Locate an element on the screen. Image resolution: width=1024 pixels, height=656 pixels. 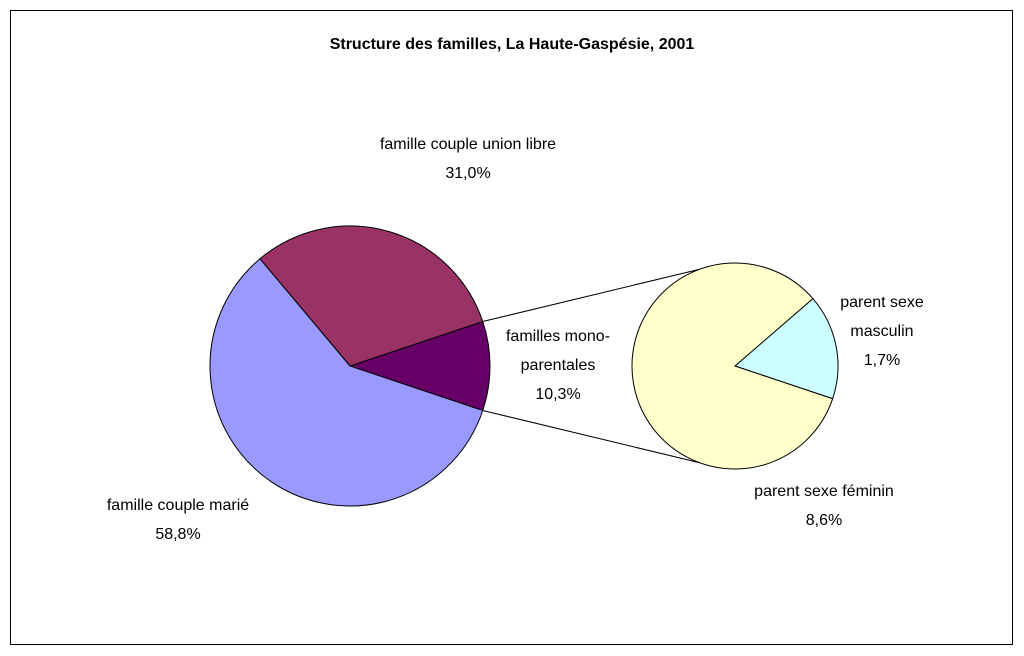
label-value: 31,0% is located at coordinates (468, 173).